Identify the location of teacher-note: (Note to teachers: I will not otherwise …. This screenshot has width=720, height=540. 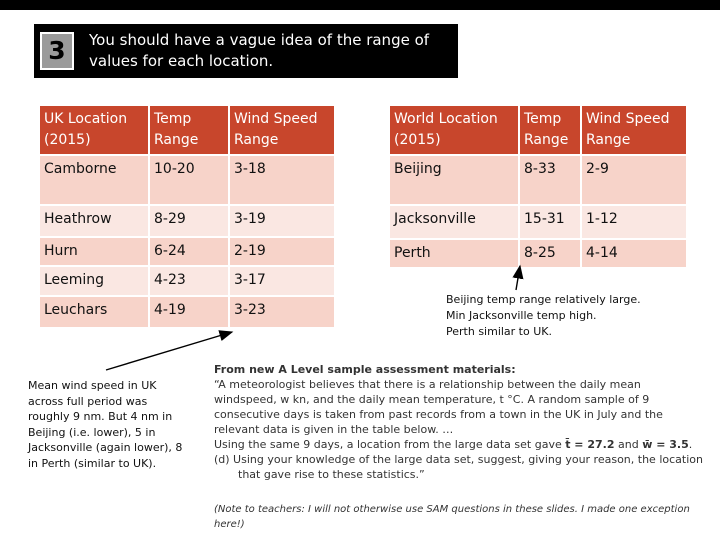
(452, 517).